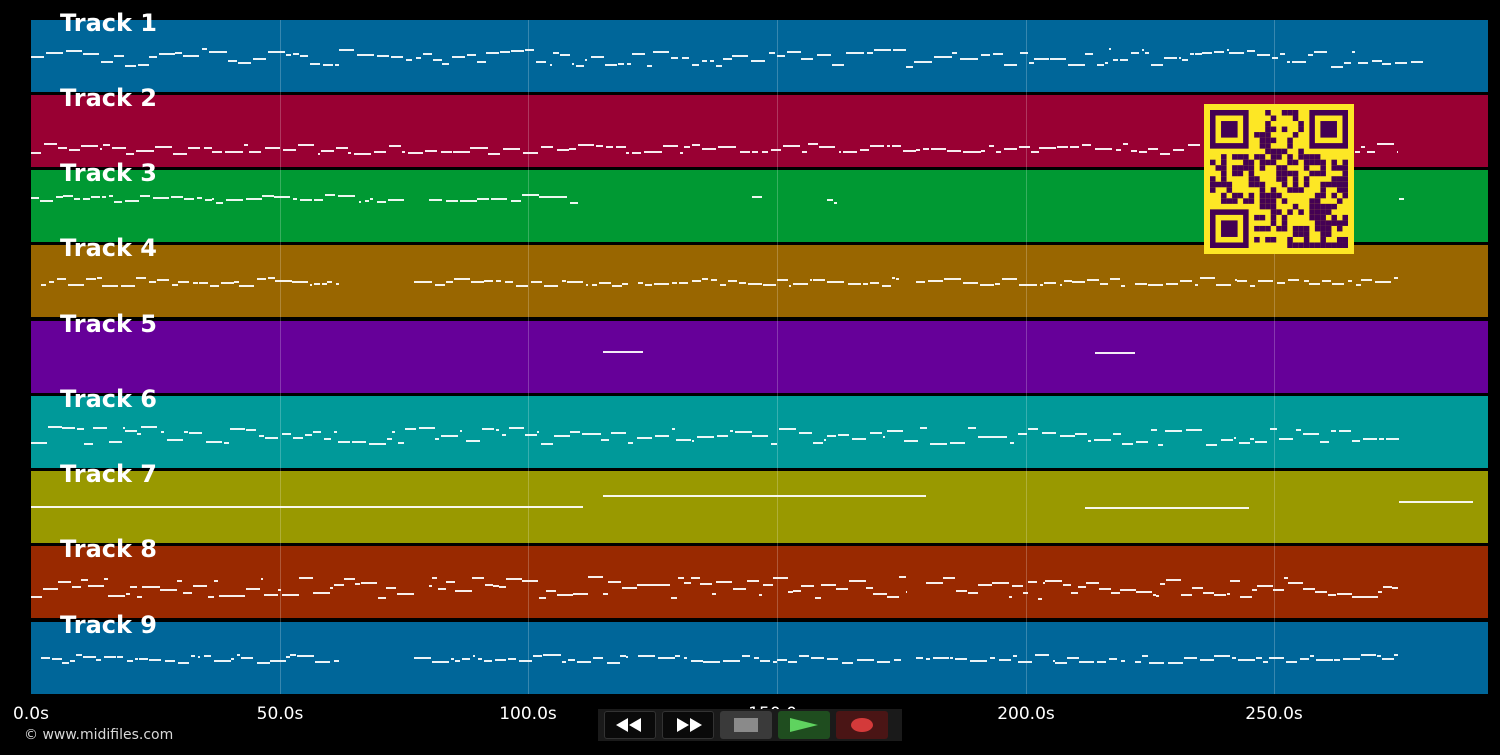 Image resolution: width=1500 pixels, height=755 pixels. What do you see at coordinates (862, 725) in the screenshot?
I see `record-button` at bounding box center [862, 725].